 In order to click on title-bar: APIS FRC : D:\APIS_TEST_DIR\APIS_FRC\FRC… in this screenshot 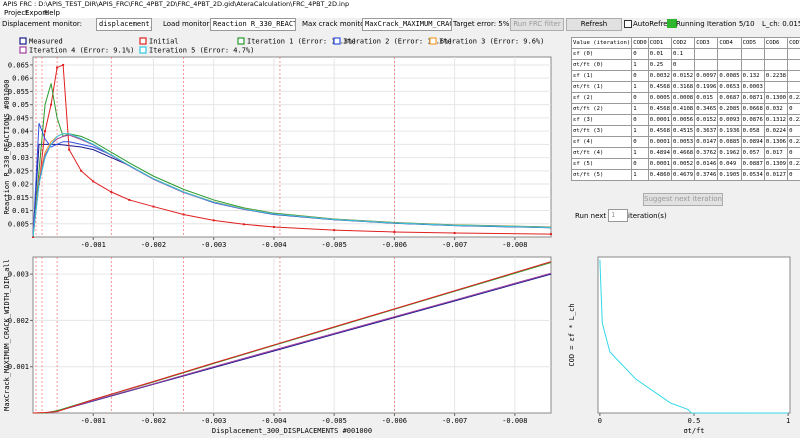, I will do `click(400, 4)`.